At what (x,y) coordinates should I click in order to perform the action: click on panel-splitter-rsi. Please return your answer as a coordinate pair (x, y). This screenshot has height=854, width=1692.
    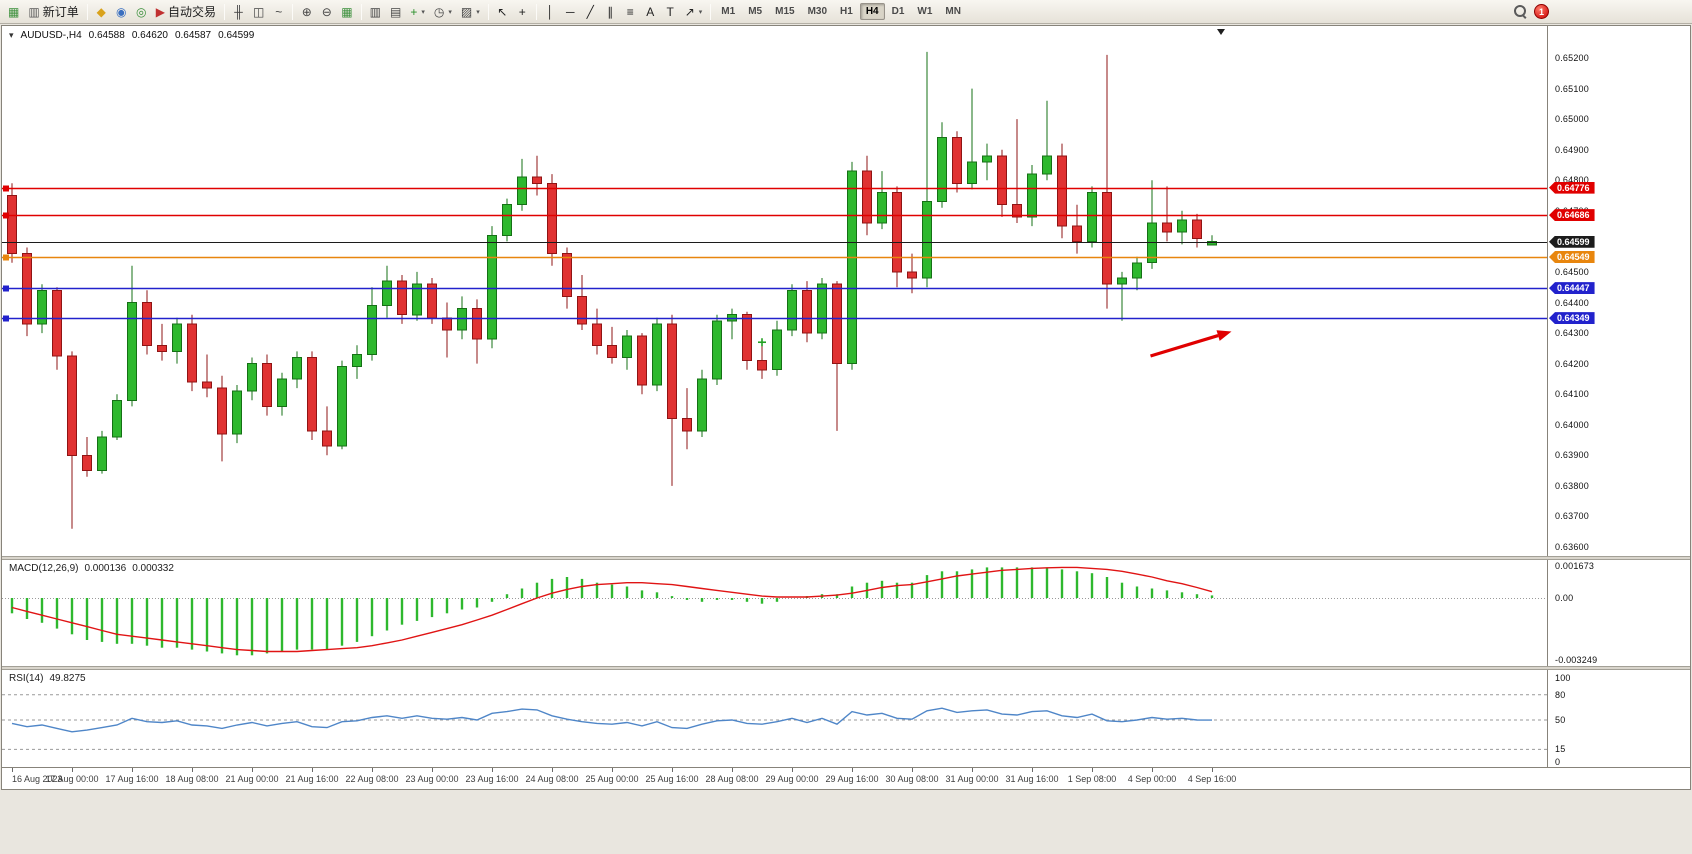
    Looking at the image, I should click on (846, 668).